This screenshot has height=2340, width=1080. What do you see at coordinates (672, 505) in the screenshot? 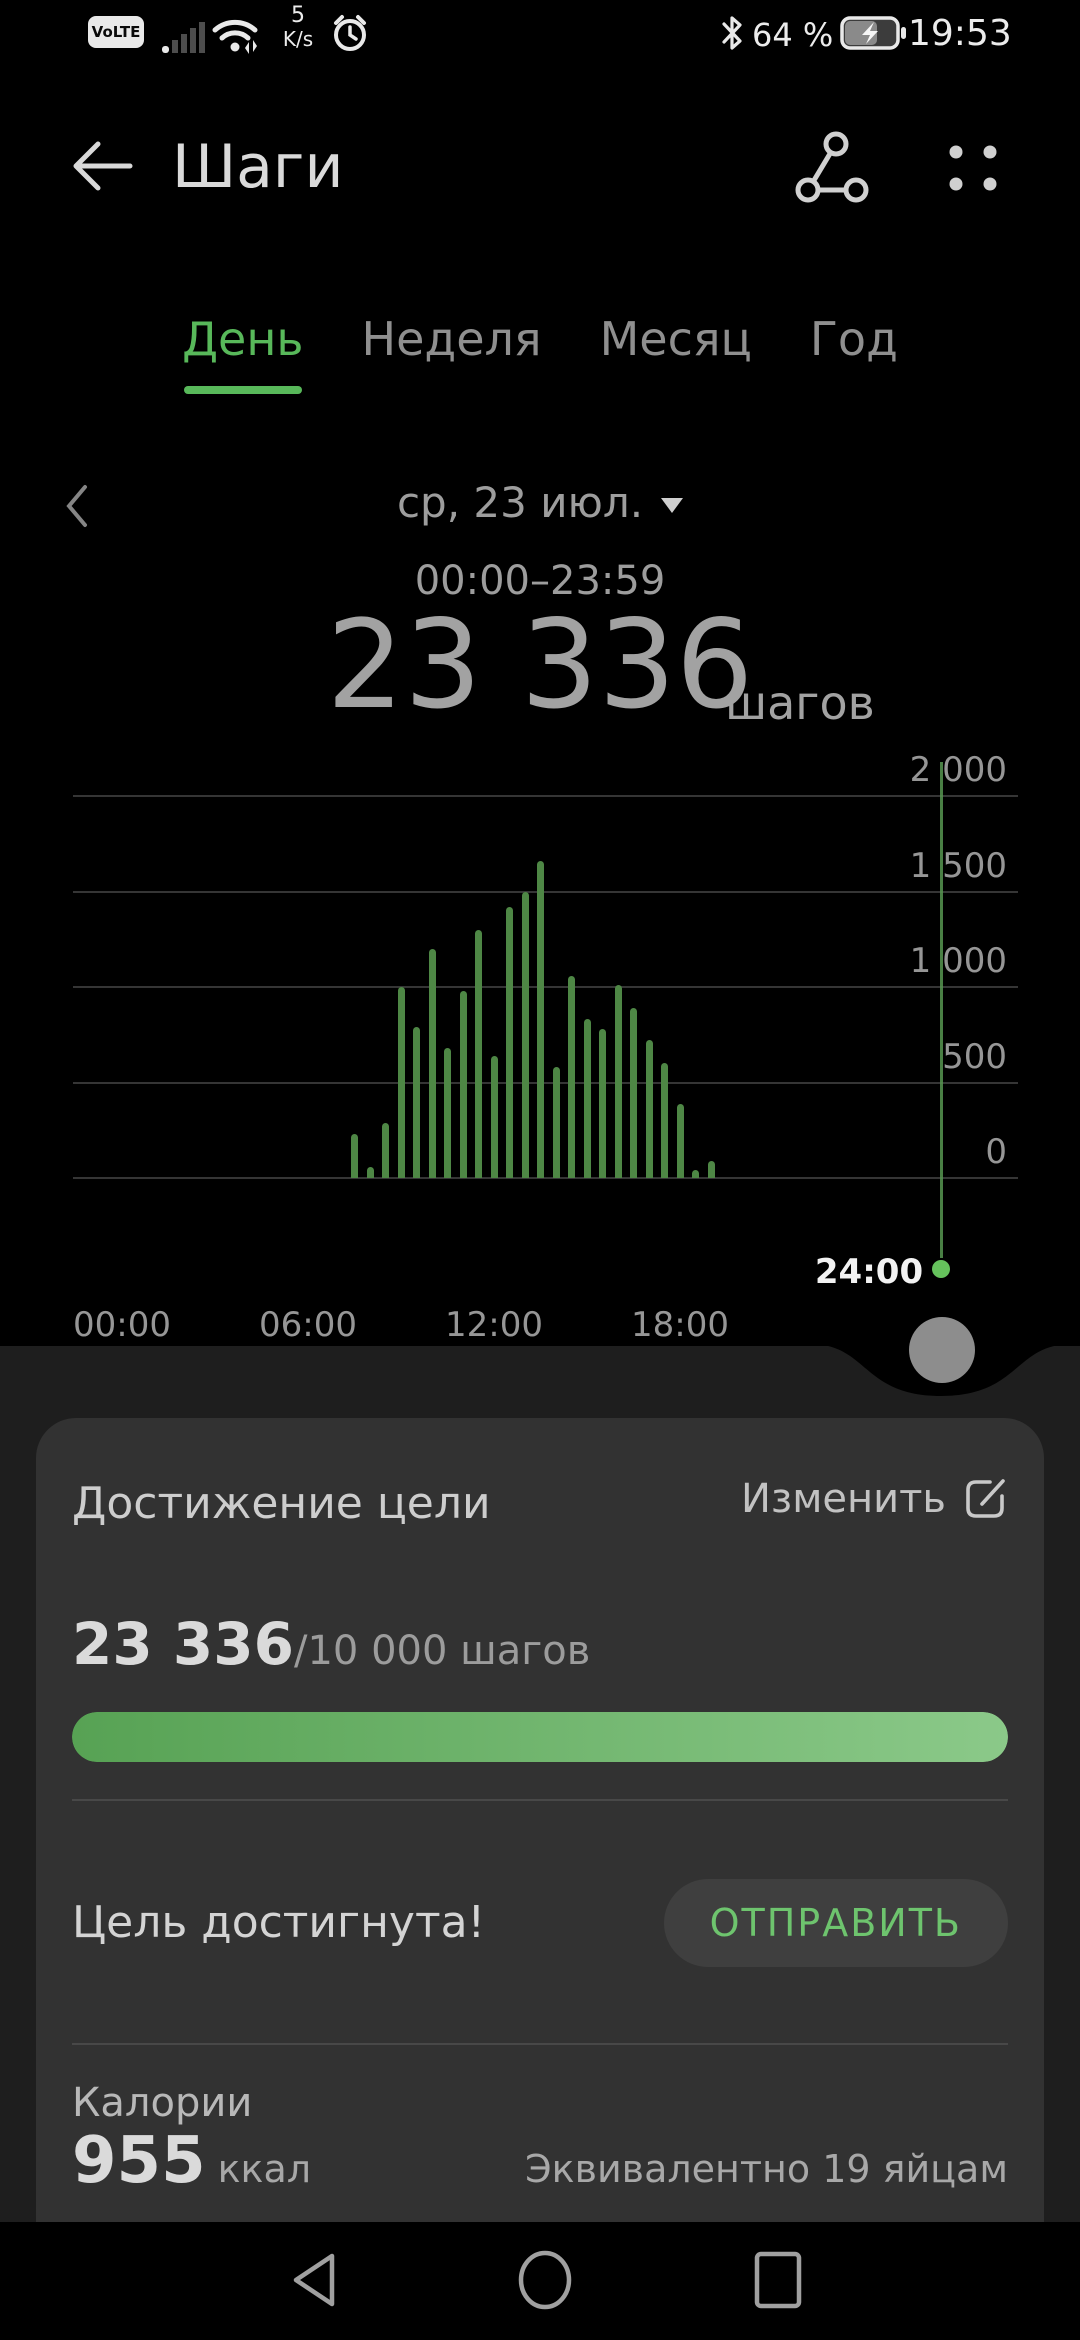
I see `dropdown-caret-icon` at bounding box center [672, 505].